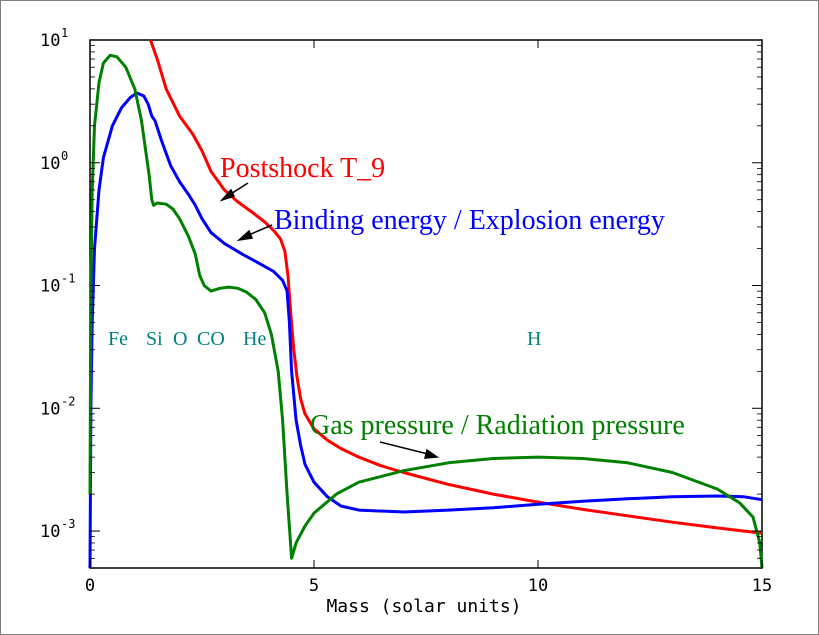 This screenshot has width=819, height=635. What do you see at coordinates (64, 33) in the screenshot?
I see `y-tick-label-exponent: 1` at bounding box center [64, 33].